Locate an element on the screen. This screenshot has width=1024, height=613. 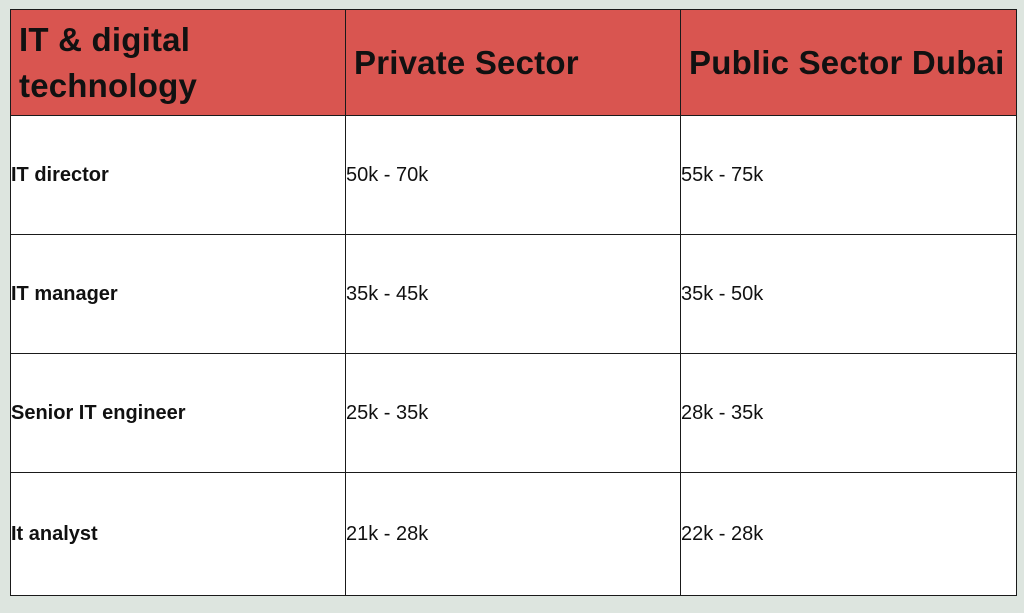
public-salary-cell: 28k - 35k is located at coordinates (848, 413).